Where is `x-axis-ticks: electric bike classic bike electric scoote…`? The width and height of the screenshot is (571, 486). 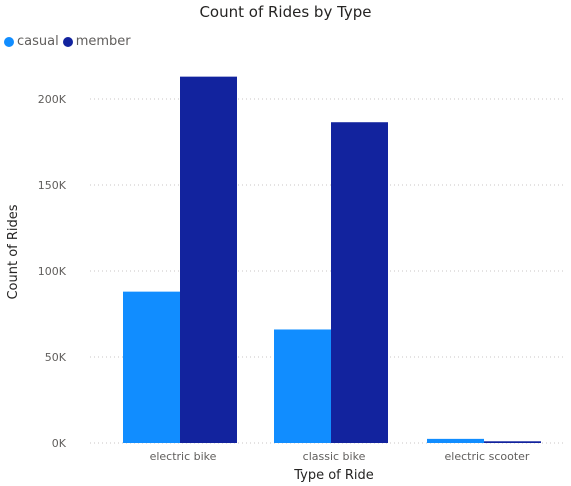
x-axis-ticks: electric bike classic bike electric scoote… is located at coordinates (340, 456).